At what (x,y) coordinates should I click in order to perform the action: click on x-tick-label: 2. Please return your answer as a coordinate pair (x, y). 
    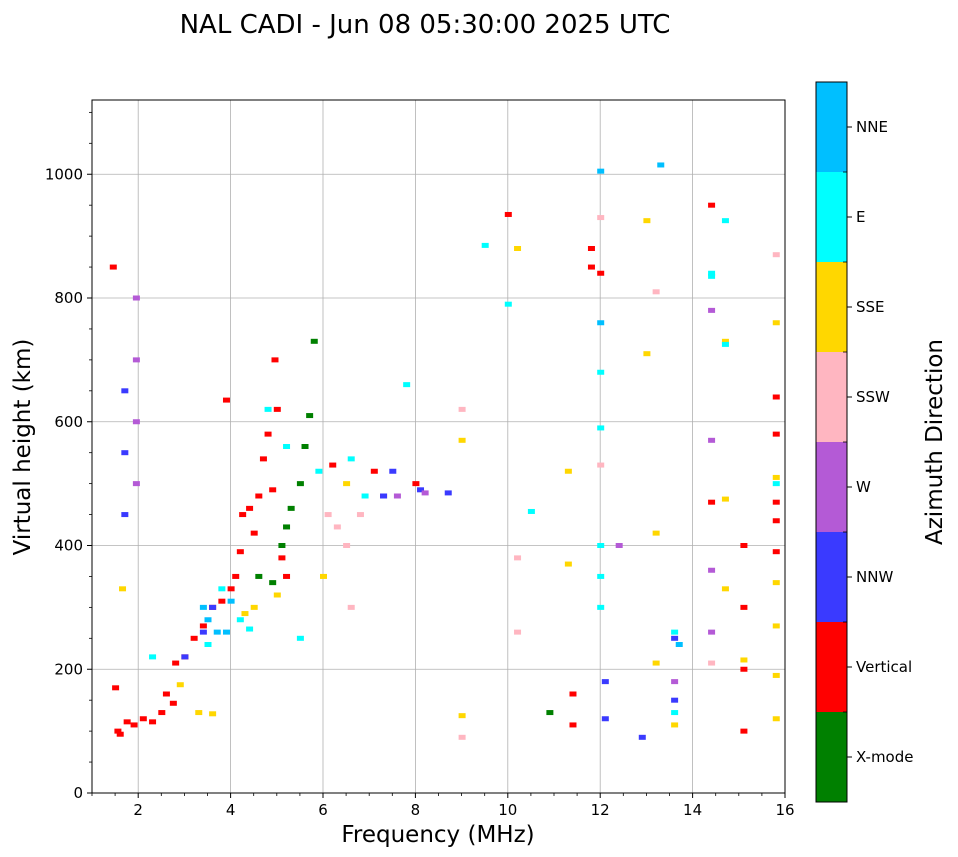
    Looking at the image, I should click on (138, 810).